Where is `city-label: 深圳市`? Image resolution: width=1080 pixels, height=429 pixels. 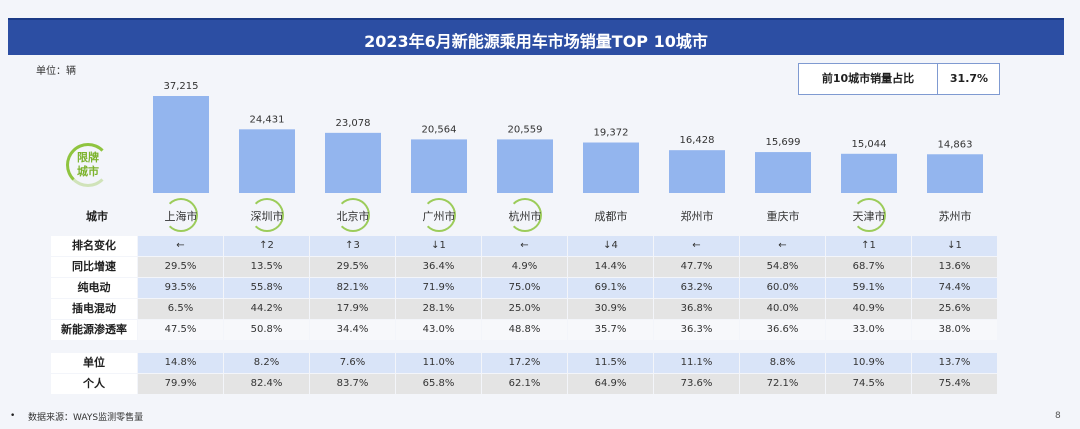 city-label: 深圳市 is located at coordinates (267, 216).